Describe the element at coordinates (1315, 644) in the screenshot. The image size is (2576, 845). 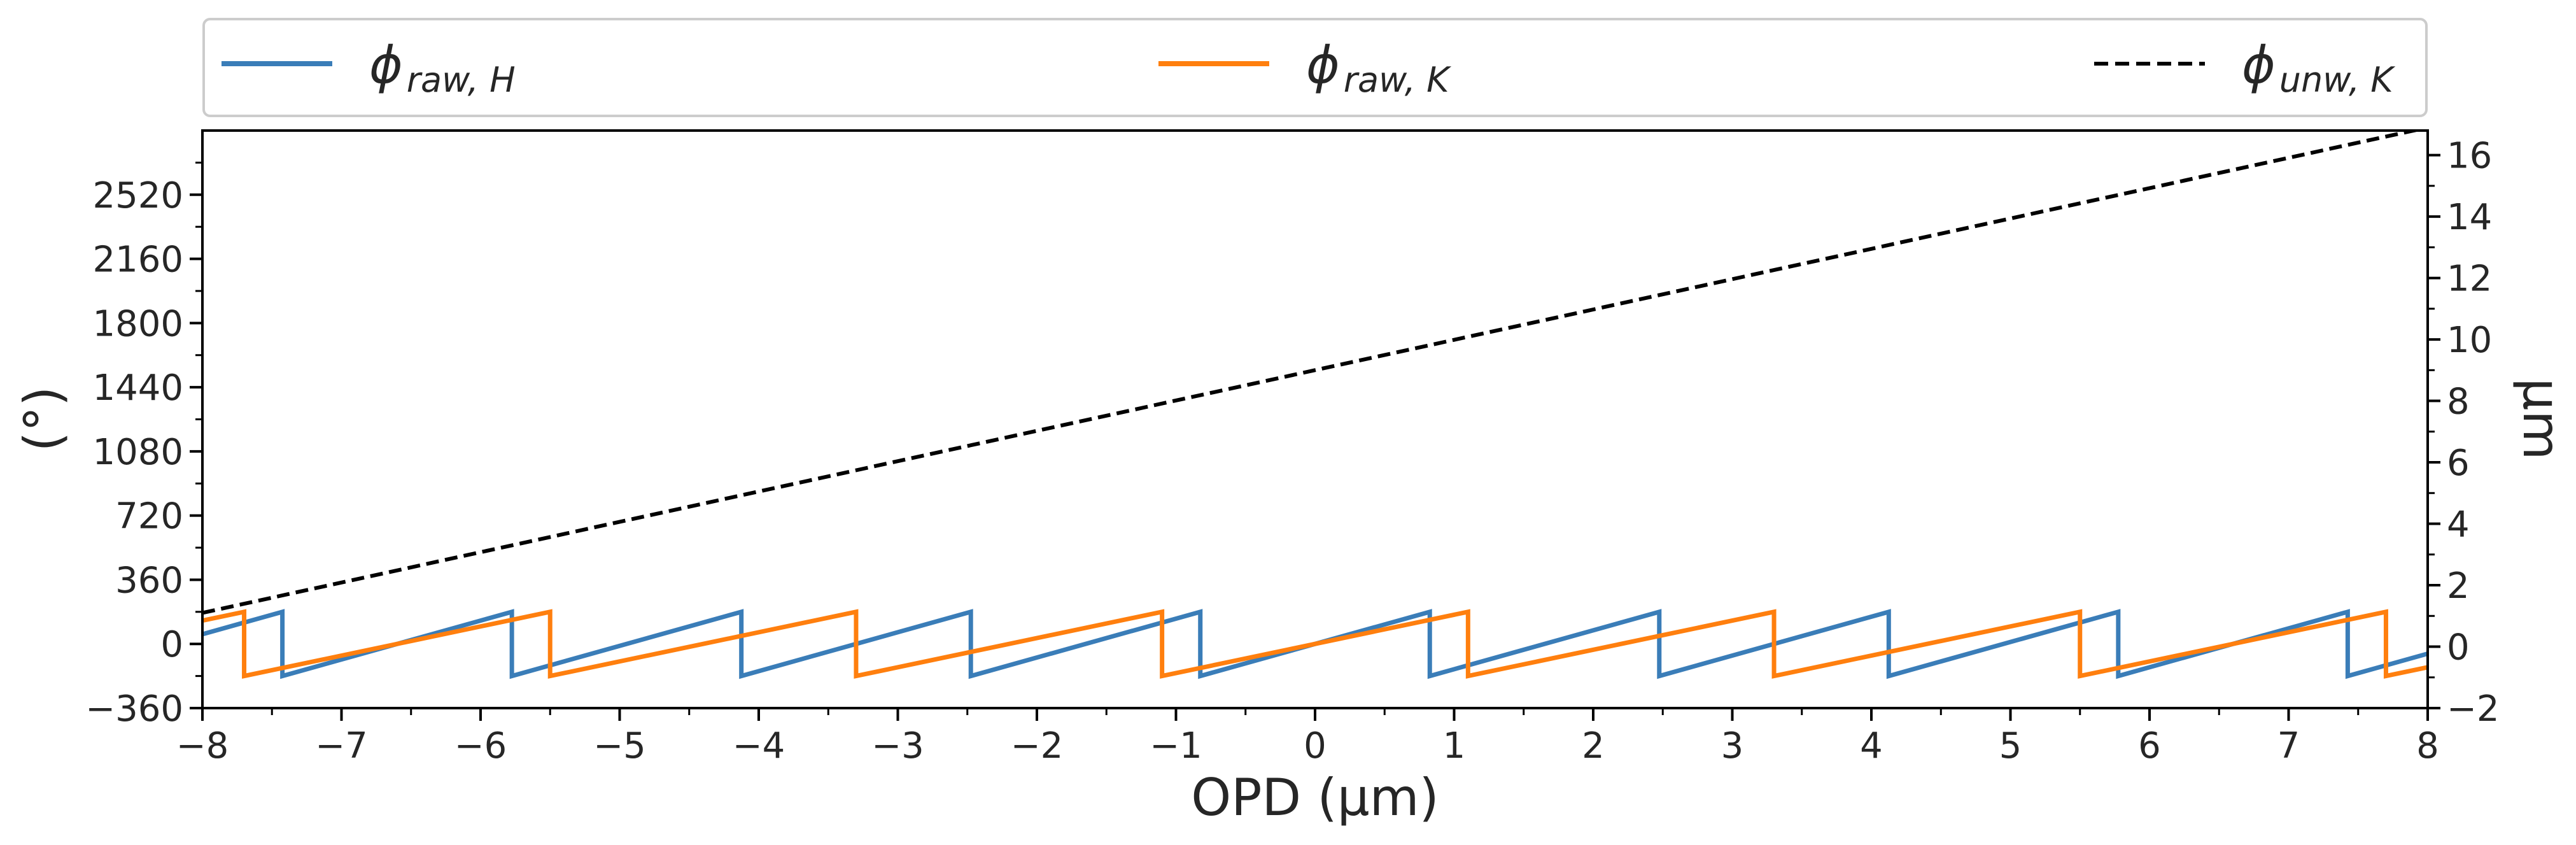
I see `series-line-phi-raw-k` at that location.